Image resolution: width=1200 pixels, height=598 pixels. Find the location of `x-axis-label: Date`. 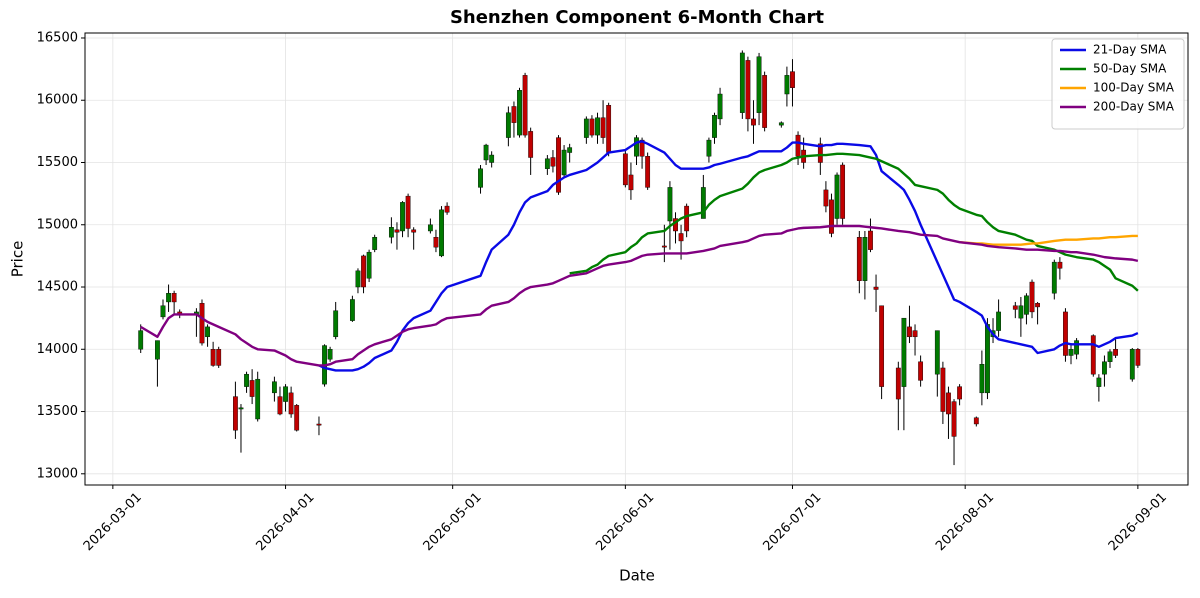

x-axis-label: Date is located at coordinates (637, 576).